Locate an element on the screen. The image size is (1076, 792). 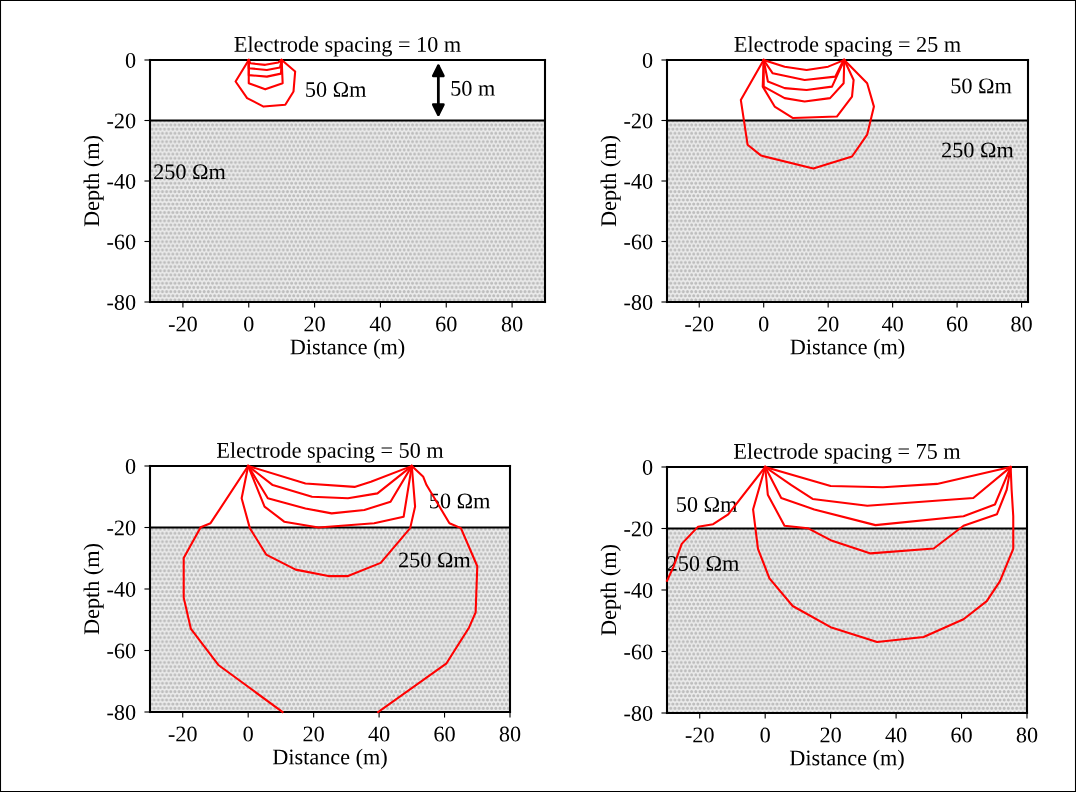
annotation: 50 m is located at coordinates (473, 88).